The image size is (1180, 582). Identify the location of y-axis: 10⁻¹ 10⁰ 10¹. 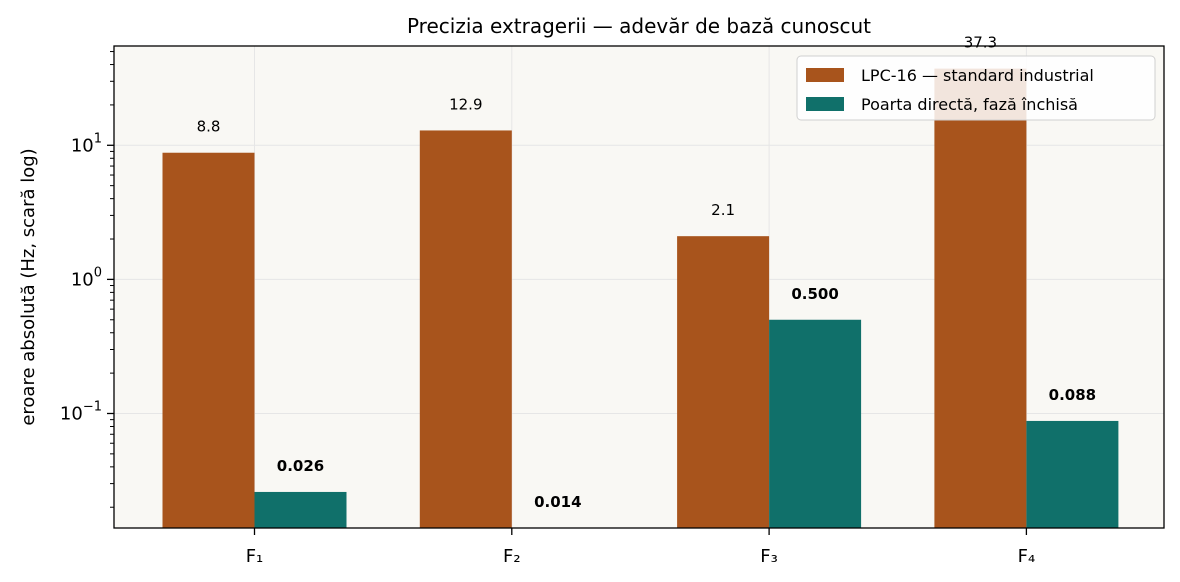
(87, 279).